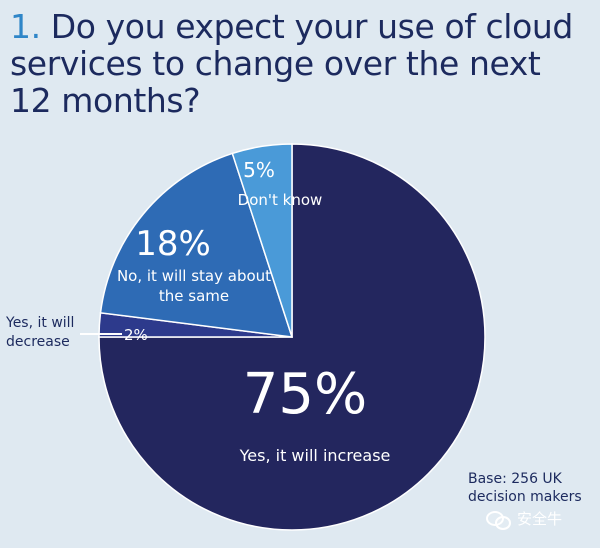 The height and width of the screenshot is (548, 600). I want to click on increase-text-label: Yes, it will increase, so click(315, 455).